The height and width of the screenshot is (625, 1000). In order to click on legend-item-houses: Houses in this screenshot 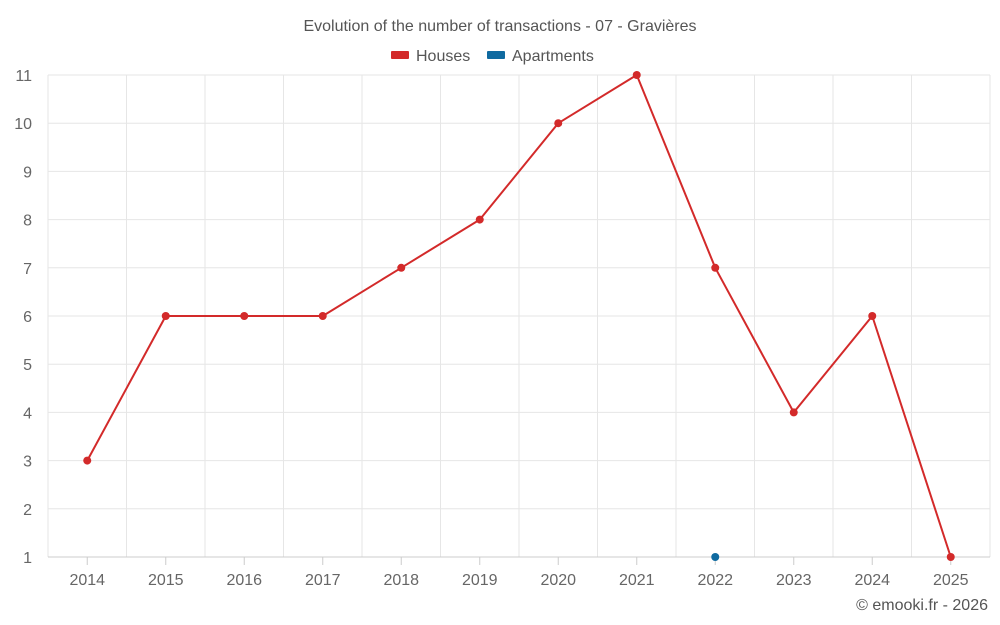, I will do `click(430, 56)`.